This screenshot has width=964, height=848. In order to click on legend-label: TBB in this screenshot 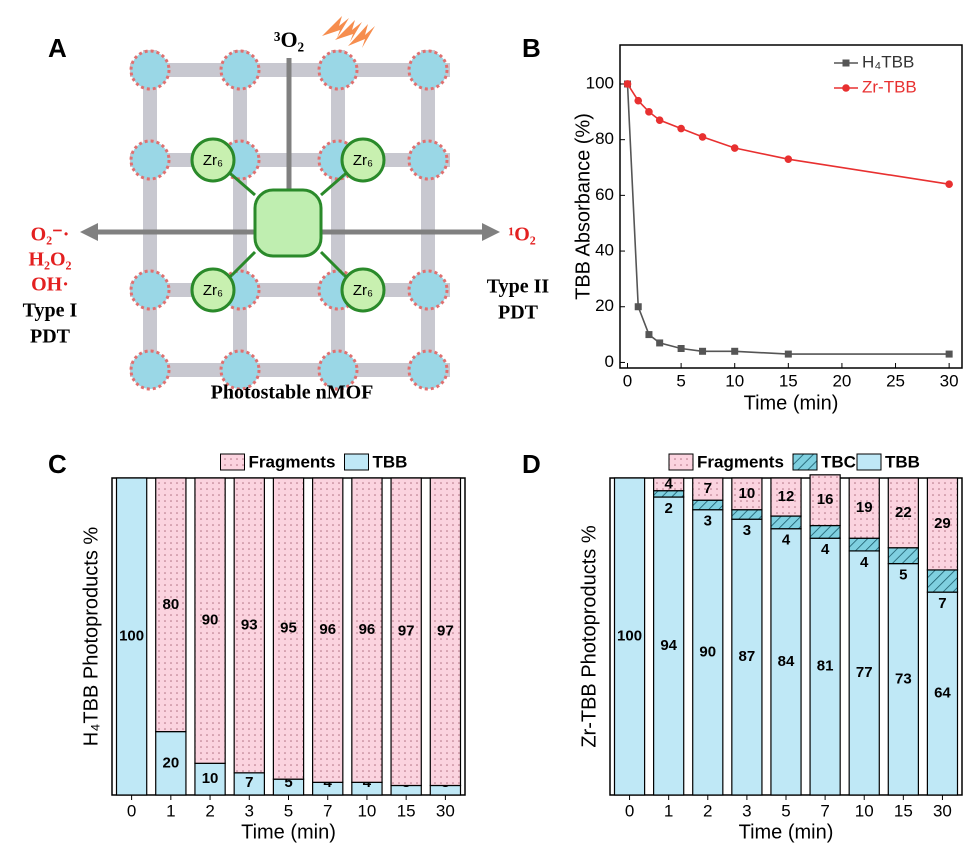, I will do `click(390, 461)`.